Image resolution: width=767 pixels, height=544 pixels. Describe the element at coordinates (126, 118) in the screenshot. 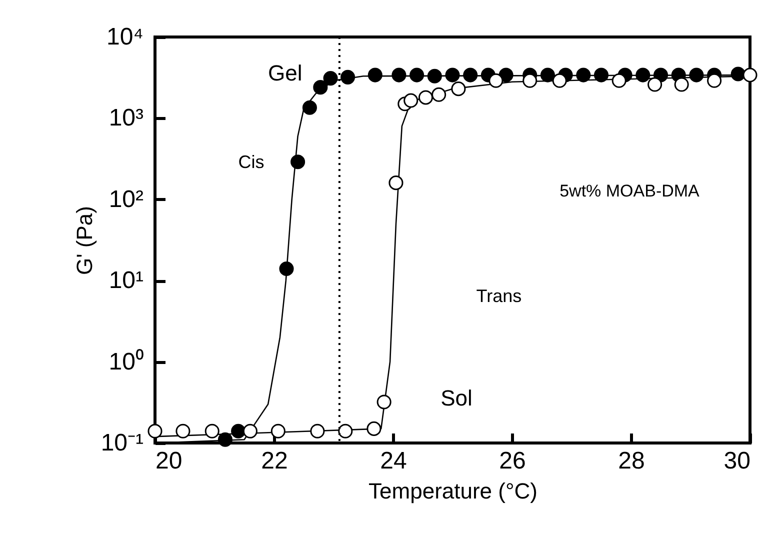

I see `y-tick-label: 10³` at that location.